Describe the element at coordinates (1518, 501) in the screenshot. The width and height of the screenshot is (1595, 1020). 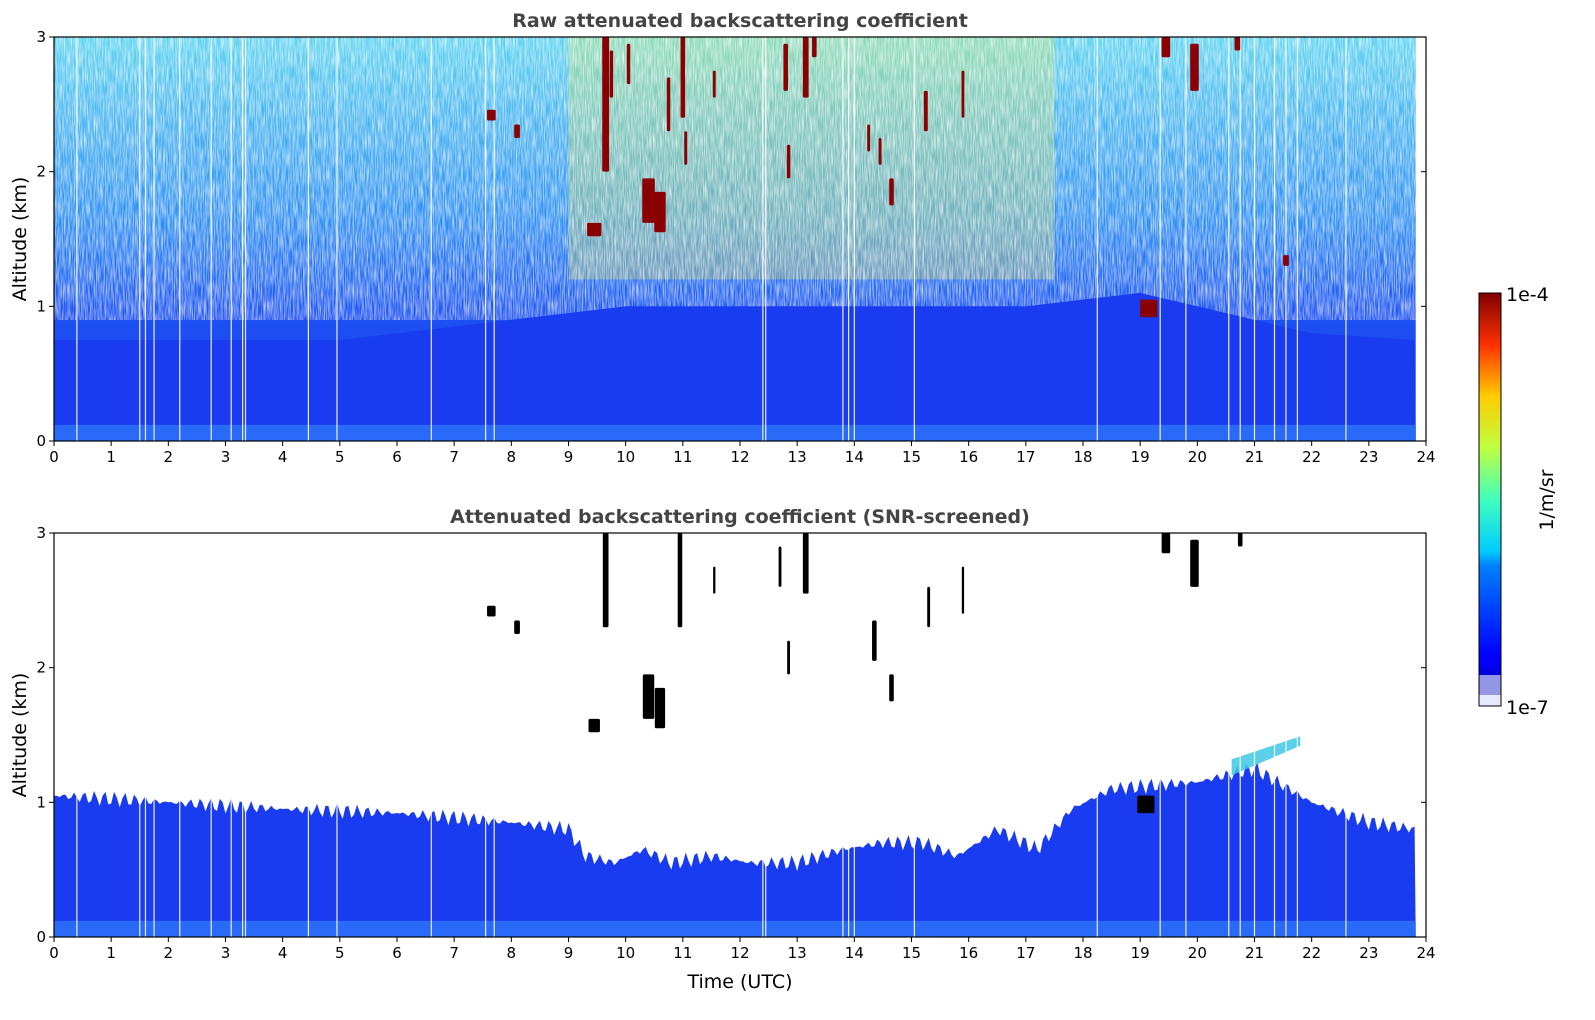
I see `colorbar: 1e-4 1e-7 1/m/sr` at that location.